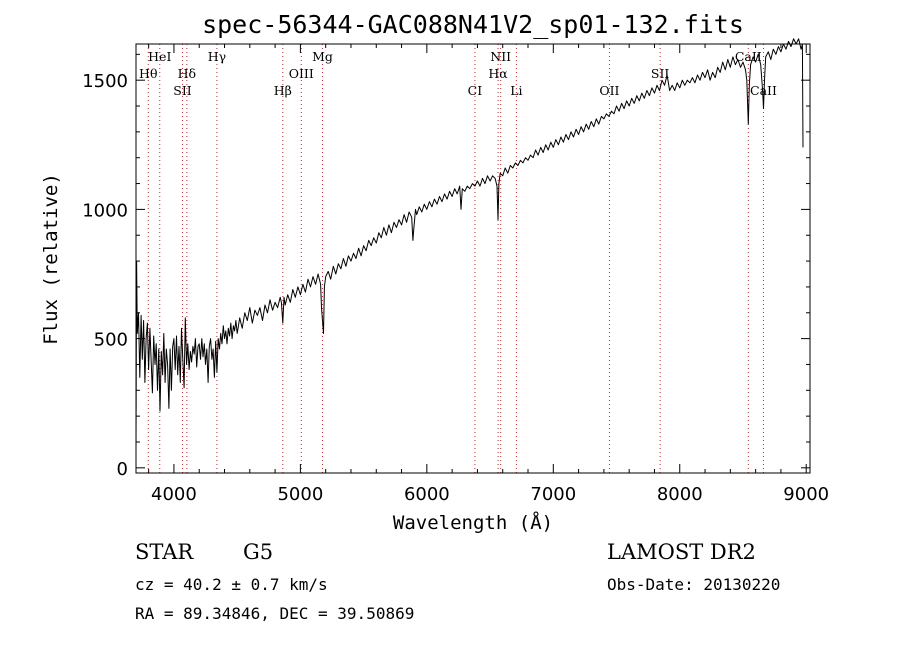 The width and height of the screenshot is (900, 649). Describe the element at coordinates (763, 90) in the screenshot. I see `line-marker-label: CaII` at that location.